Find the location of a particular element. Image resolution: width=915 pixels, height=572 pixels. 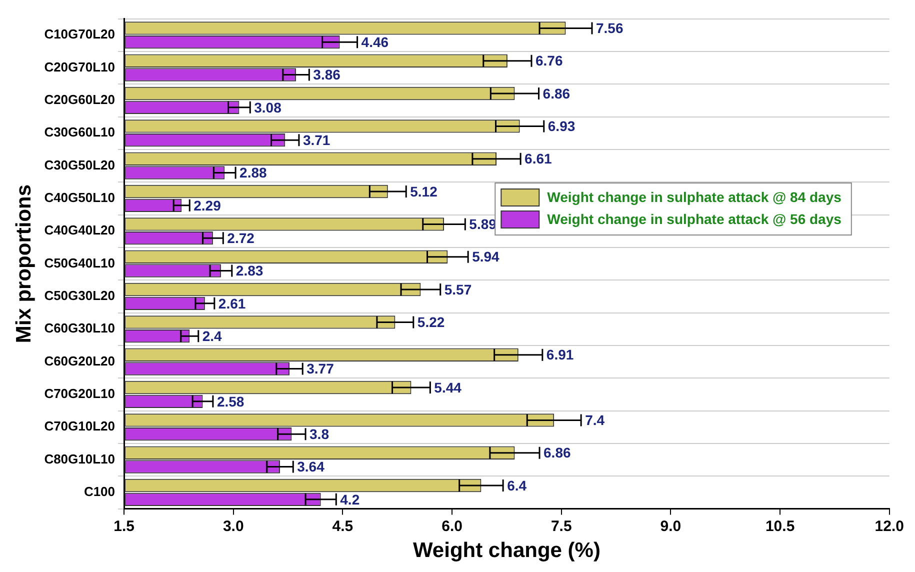

legend-label: Weight change in sulphate attack @ 84 days is located at coordinates (694, 196).